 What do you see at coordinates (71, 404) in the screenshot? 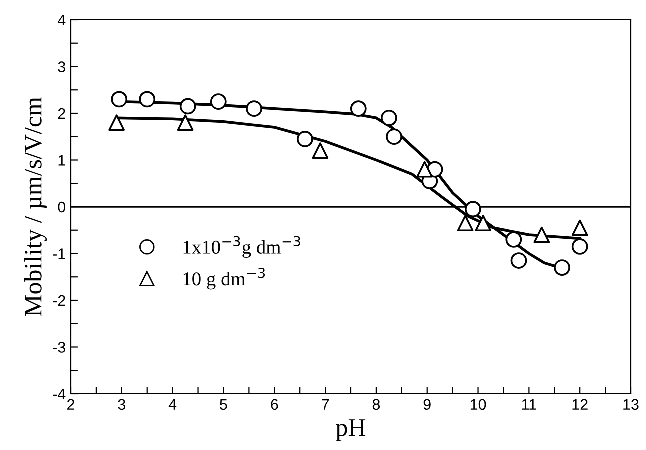
I see `x-tick-label: 2` at bounding box center [71, 404].